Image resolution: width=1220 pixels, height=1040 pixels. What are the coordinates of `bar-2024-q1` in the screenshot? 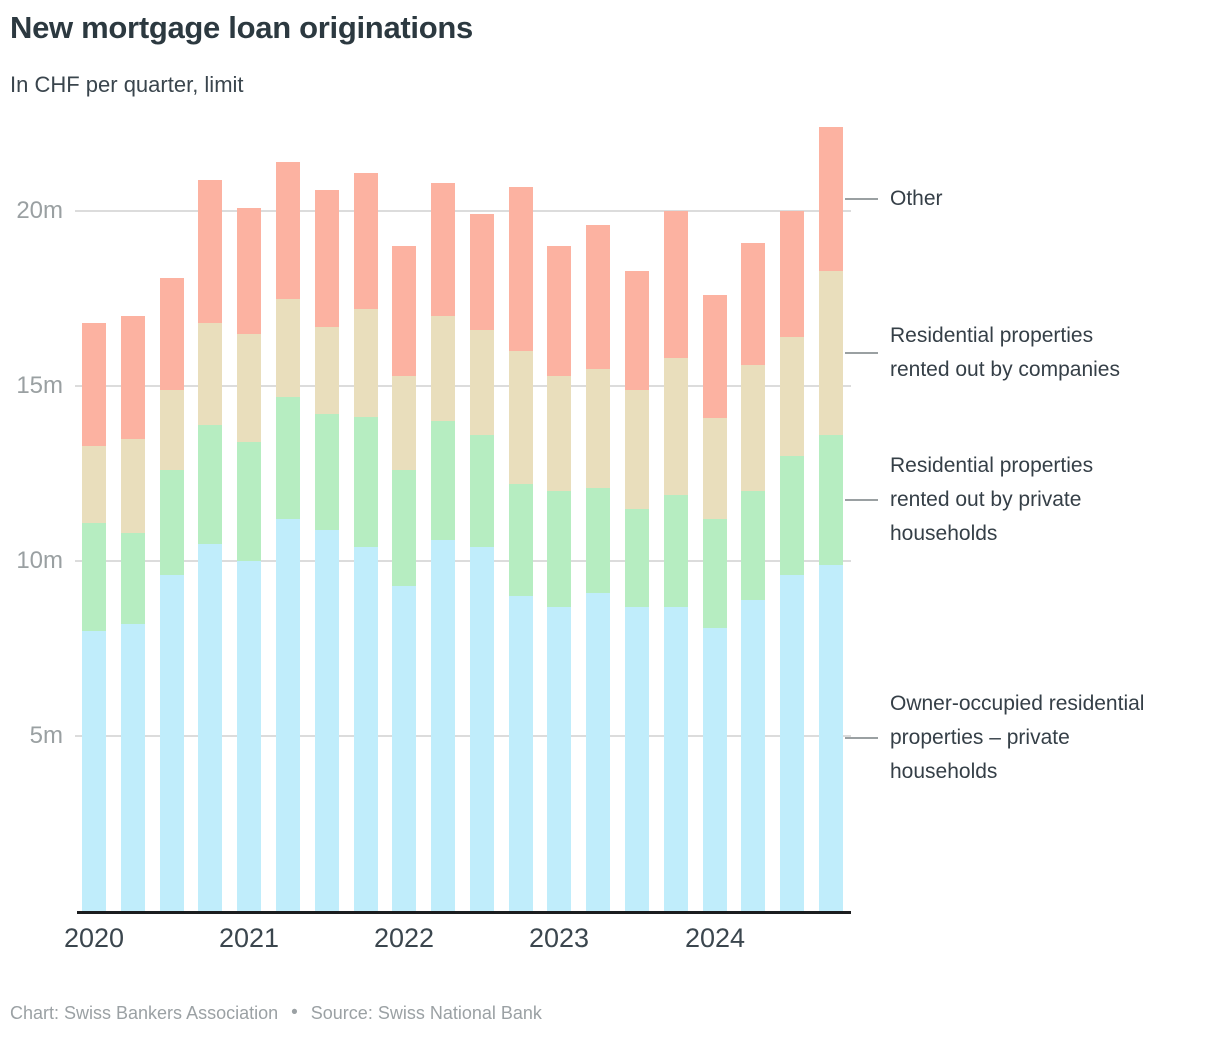 It's located at (715, 603).